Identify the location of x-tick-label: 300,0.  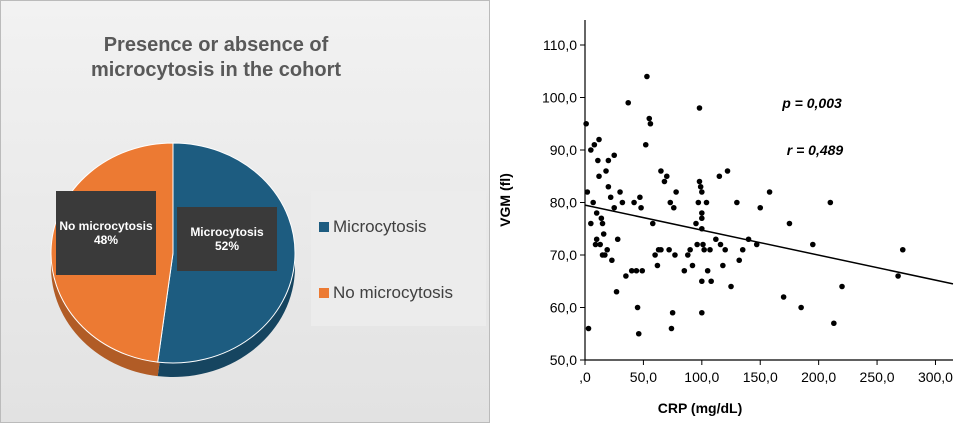
(935, 377).